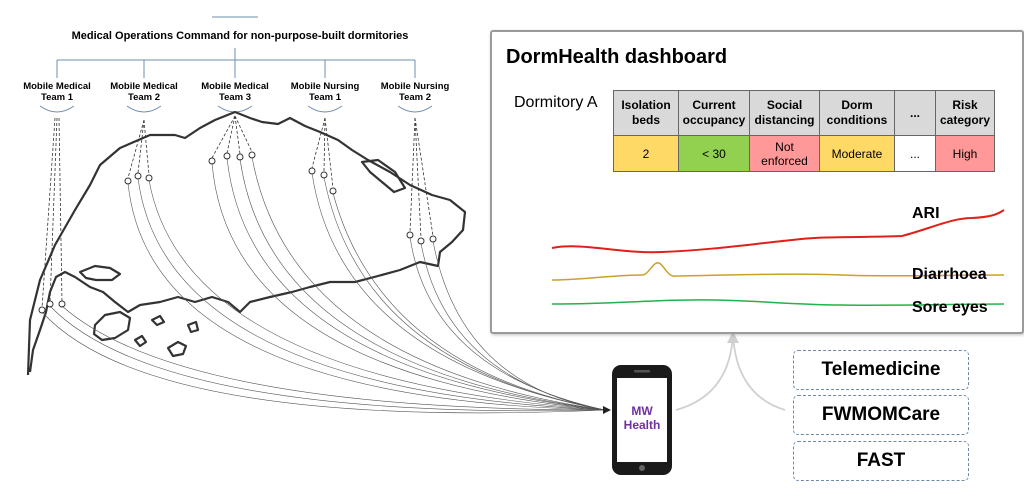  I want to click on team-mobile-nursing-1: Mobile Nursing Team 1, so click(325, 92).